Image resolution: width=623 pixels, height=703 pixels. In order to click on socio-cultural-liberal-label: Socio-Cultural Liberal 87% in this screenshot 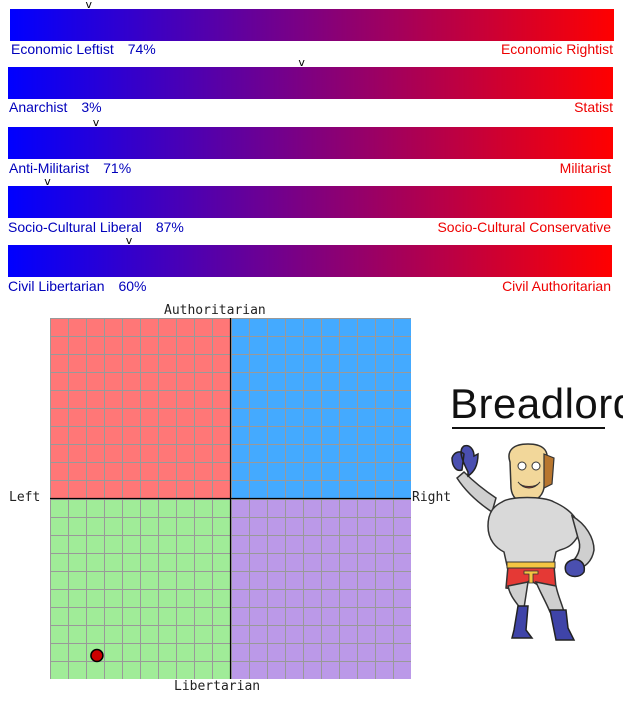, I will do `click(96, 227)`.